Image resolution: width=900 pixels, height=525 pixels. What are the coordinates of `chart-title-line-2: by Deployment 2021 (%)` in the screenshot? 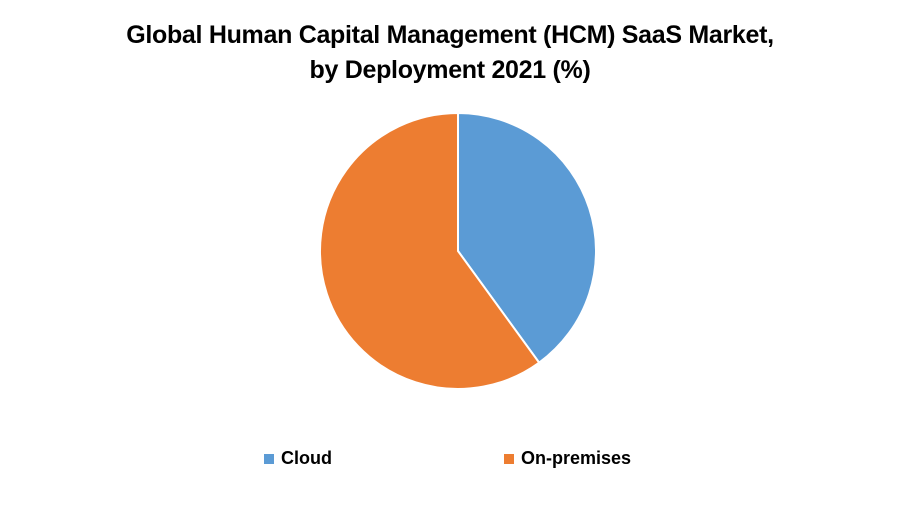 It's located at (450, 70).